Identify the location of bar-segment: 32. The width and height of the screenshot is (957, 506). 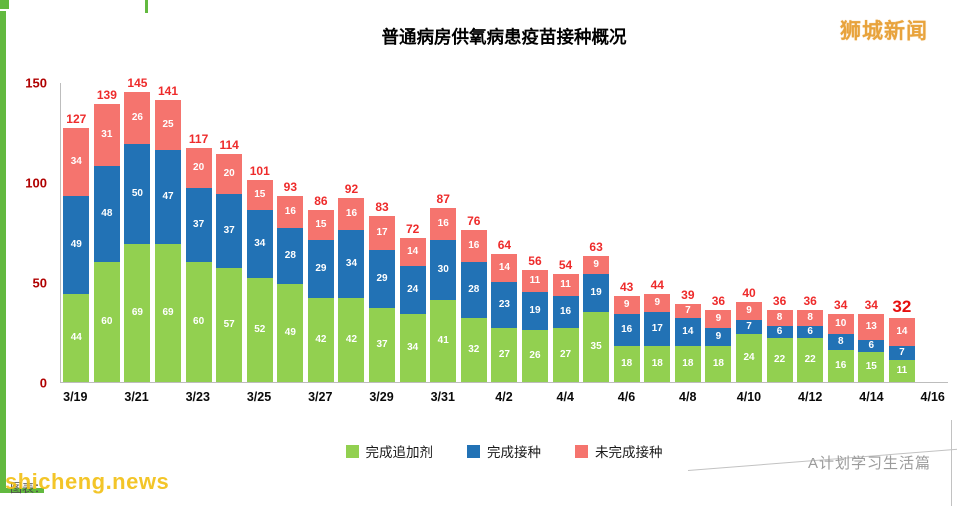
(473, 350).